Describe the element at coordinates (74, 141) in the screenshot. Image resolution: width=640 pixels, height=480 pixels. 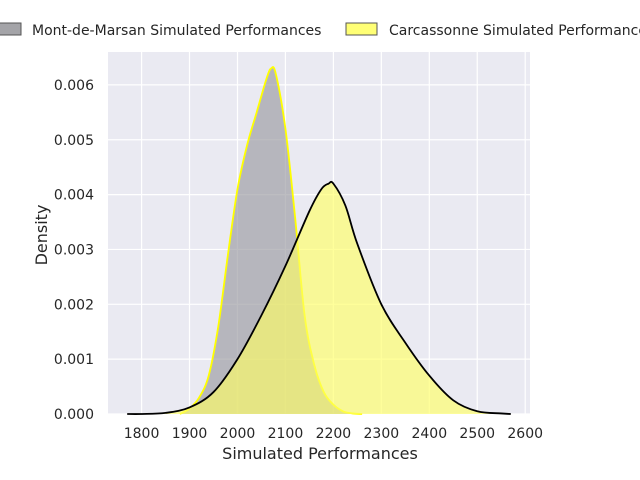
I see `y-tick-label: 0.005` at that location.